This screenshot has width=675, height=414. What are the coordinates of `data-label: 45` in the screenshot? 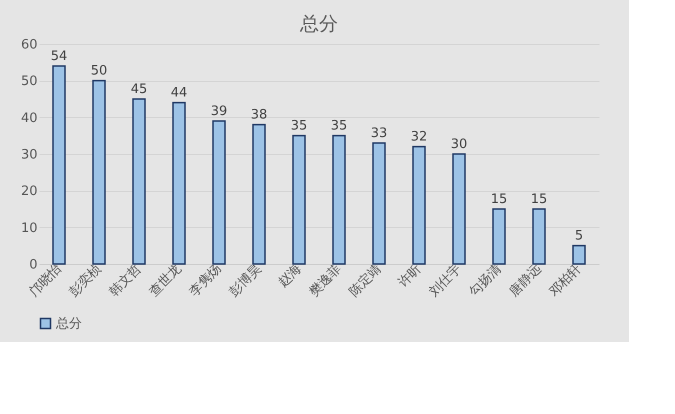 It's located at (139, 89).